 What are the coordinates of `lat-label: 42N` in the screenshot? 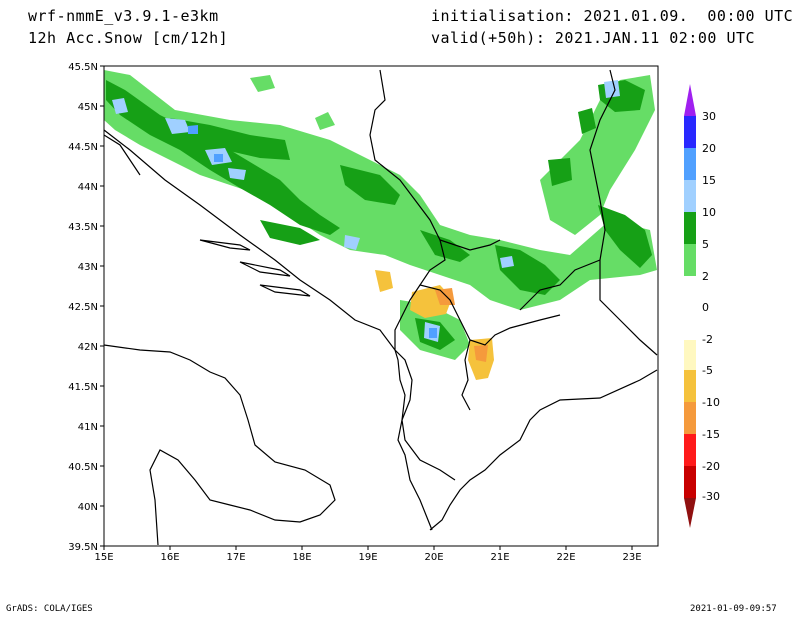 It's located at (88, 347).